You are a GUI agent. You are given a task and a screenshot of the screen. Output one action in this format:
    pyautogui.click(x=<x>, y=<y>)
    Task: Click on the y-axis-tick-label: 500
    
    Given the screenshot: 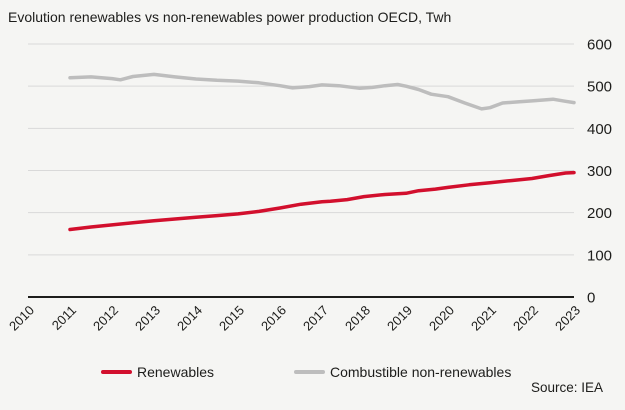 What is the action you would take?
    pyautogui.click(x=599, y=87)
    